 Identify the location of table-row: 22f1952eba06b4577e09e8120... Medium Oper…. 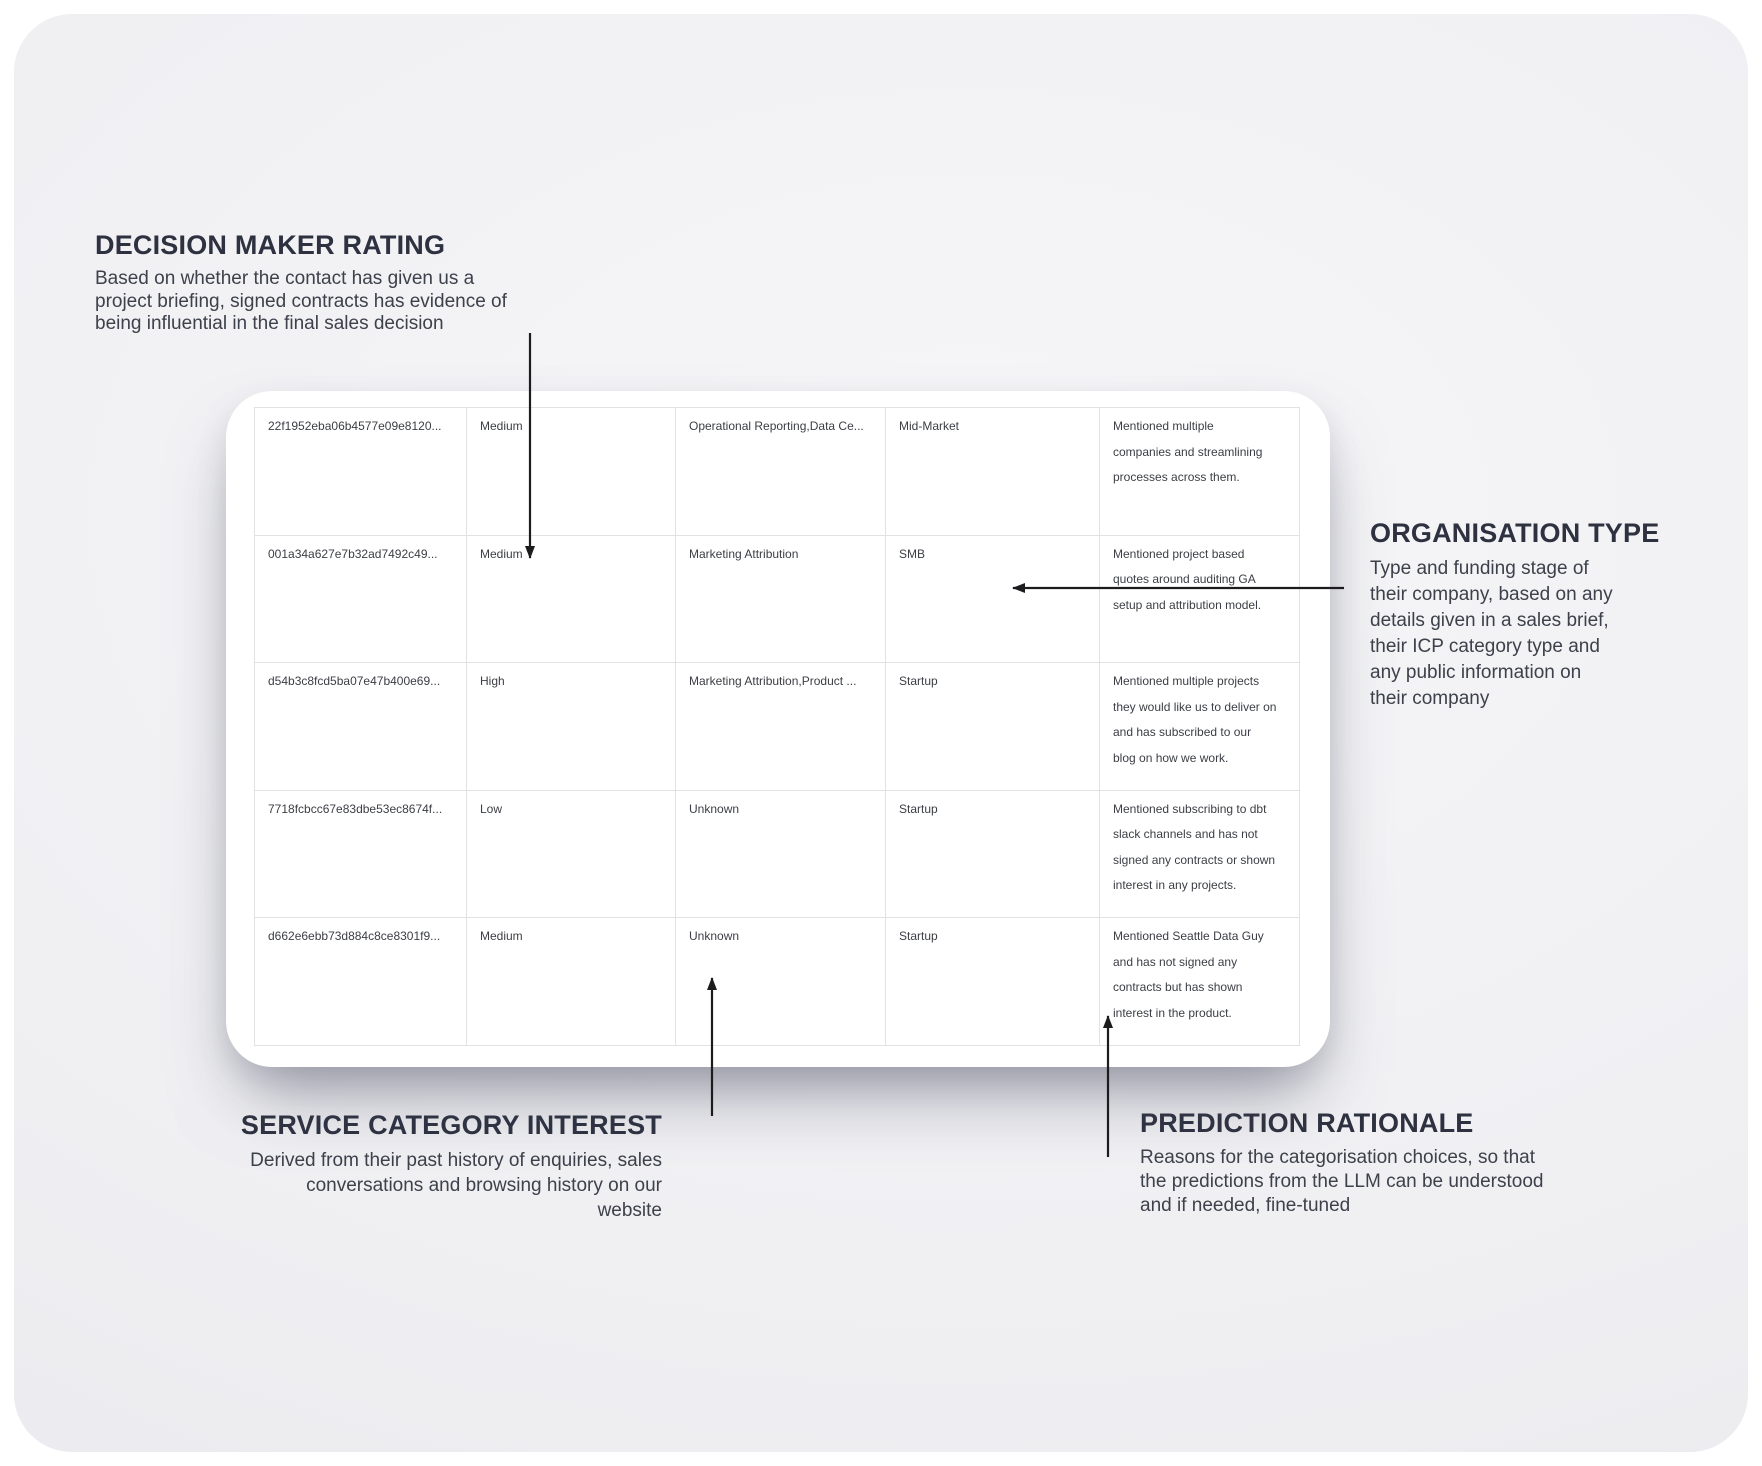
(777, 472).